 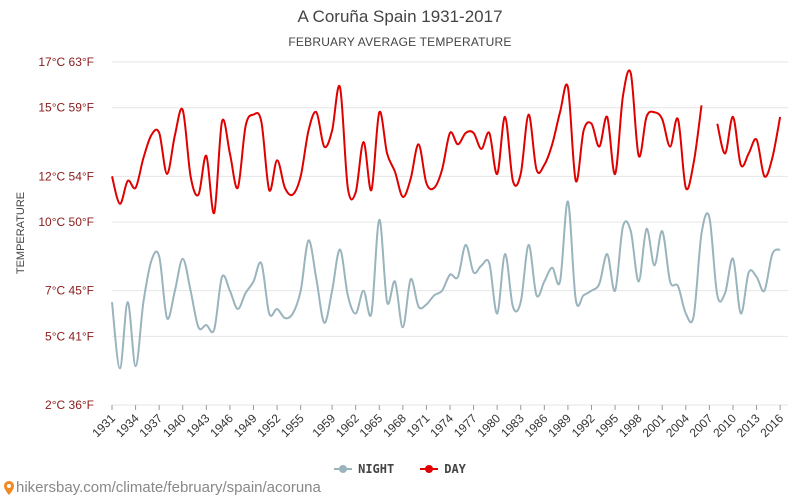 I want to click on x-tick-label: 2001, so click(x=654, y=425).